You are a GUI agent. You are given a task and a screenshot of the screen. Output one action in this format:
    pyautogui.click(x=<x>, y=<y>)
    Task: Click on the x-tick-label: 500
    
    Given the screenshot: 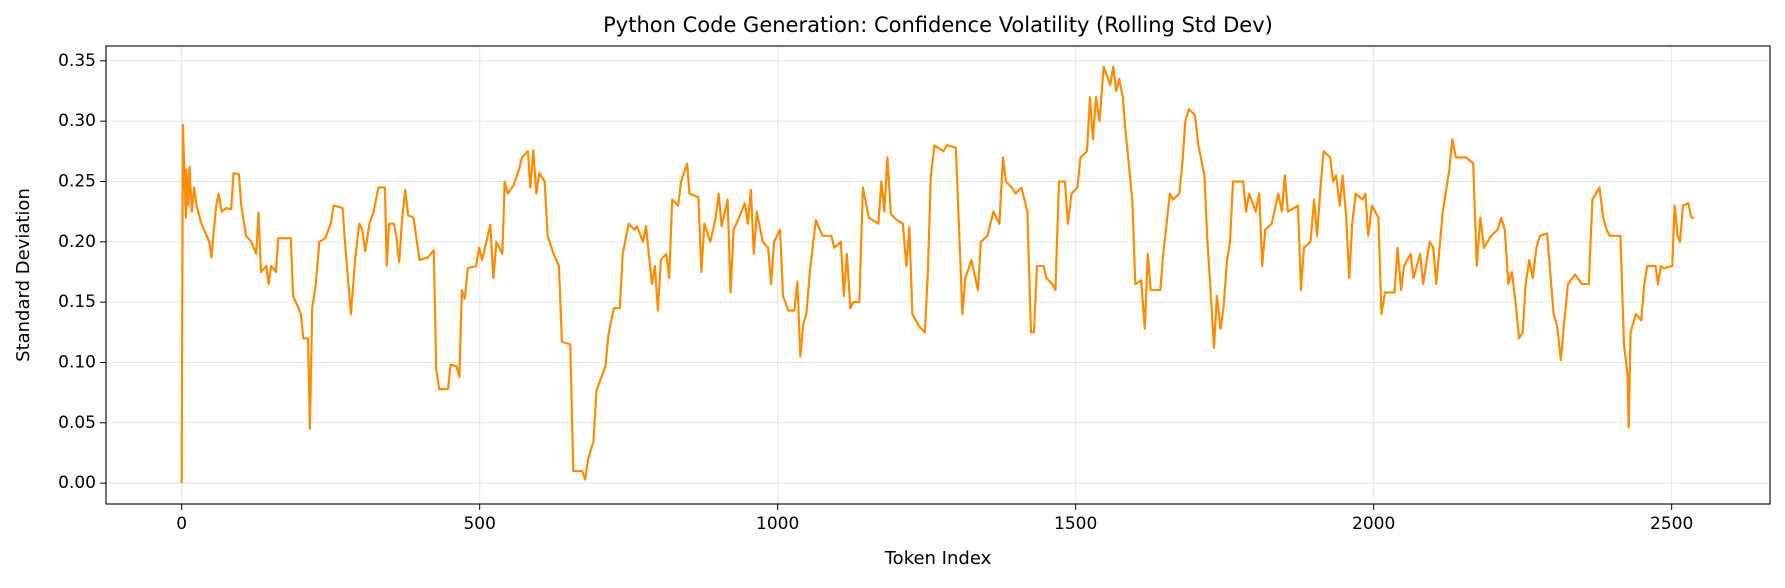 What is the action you would take?
    pyautogui.click(x=479, y=524)
    